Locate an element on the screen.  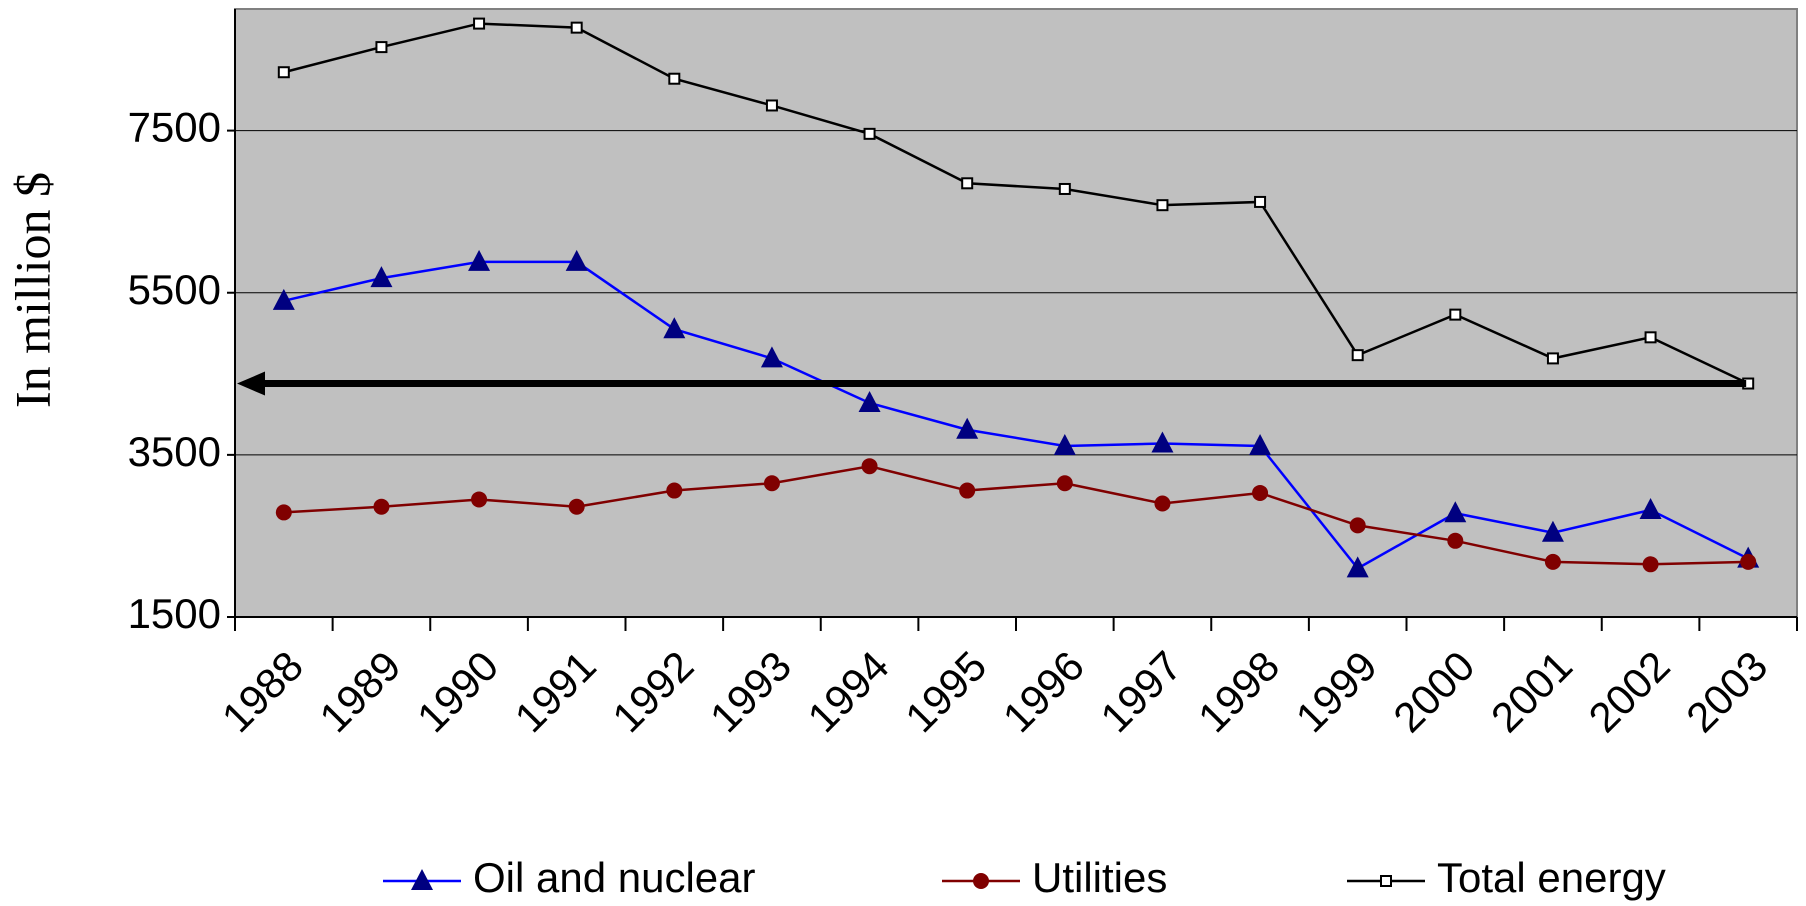
x-tick-label: 1994 is located at coordinates (847, 691).